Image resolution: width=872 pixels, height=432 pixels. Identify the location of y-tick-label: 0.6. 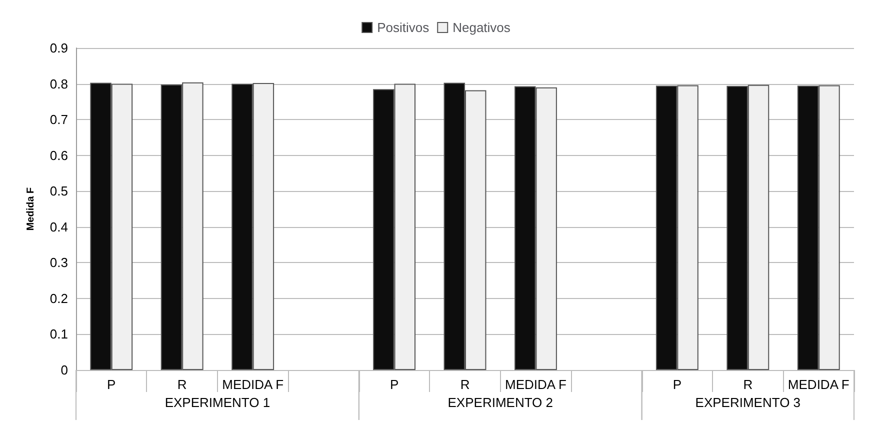
(59, 155).